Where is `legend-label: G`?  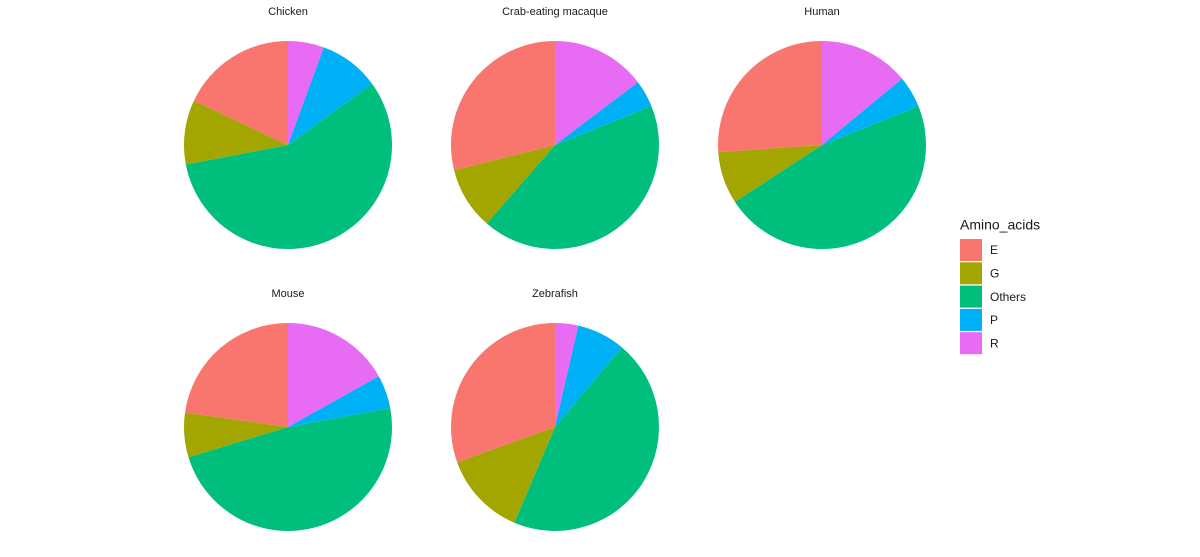
legend-label: G is located at coordinates (994, 273).